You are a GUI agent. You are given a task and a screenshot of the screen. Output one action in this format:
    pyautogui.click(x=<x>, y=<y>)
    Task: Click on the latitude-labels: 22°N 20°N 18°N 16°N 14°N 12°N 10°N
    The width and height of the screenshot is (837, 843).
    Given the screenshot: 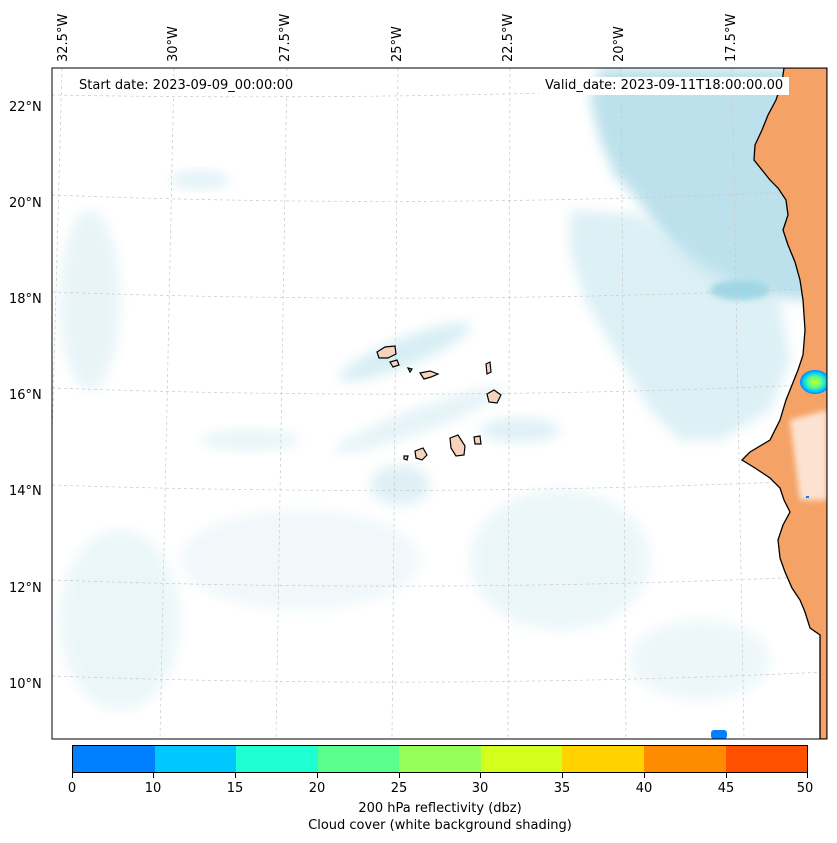 What is the action you would take?
    pyautogui.click(x=25, y=396)
    